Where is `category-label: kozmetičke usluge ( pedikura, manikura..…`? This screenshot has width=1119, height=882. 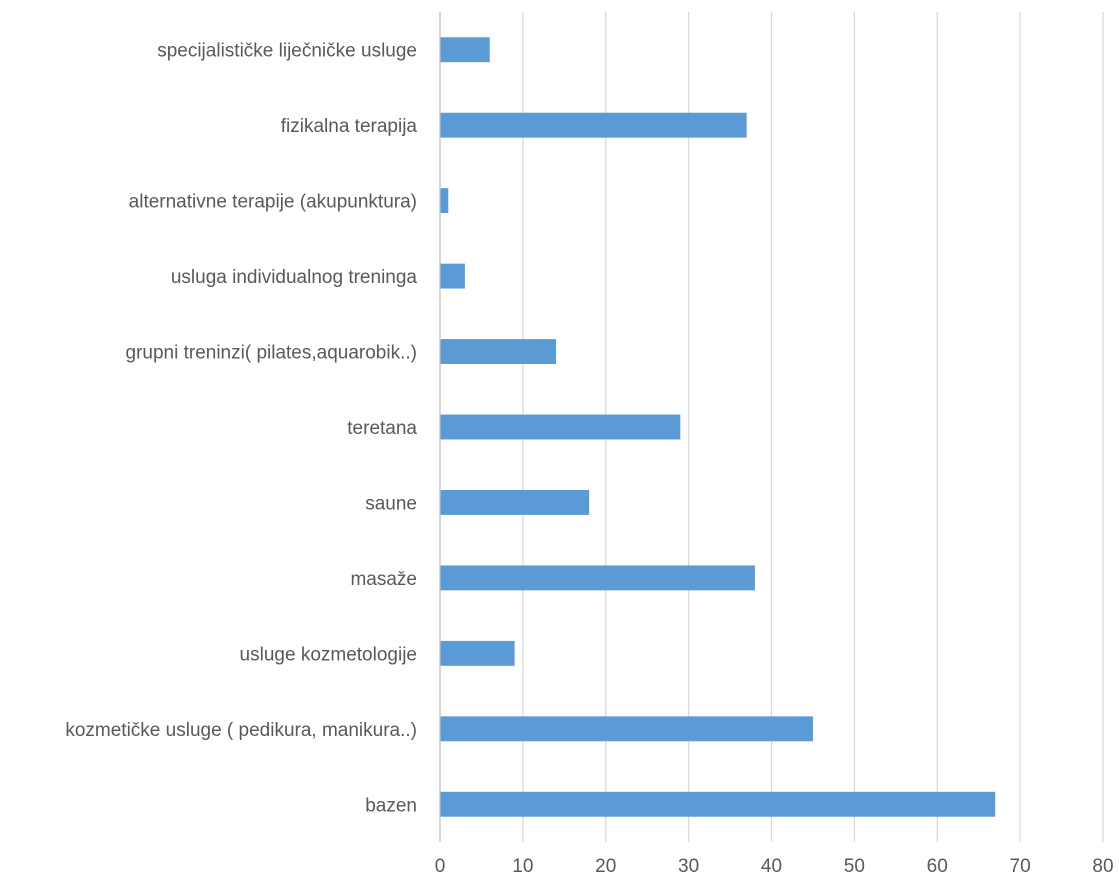 category-label: kozmetičke usluge ( pedikura, manikura..… is located at coordinates (241, 730).